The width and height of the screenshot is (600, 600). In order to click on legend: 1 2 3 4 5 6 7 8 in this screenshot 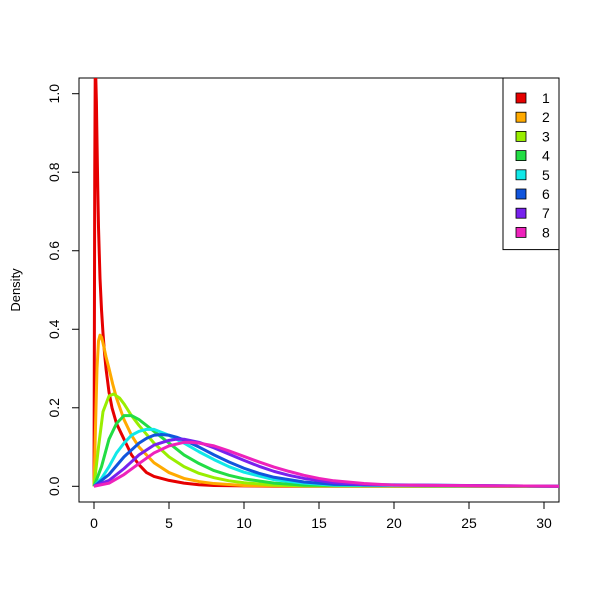, I will do `click(531, 164)`.